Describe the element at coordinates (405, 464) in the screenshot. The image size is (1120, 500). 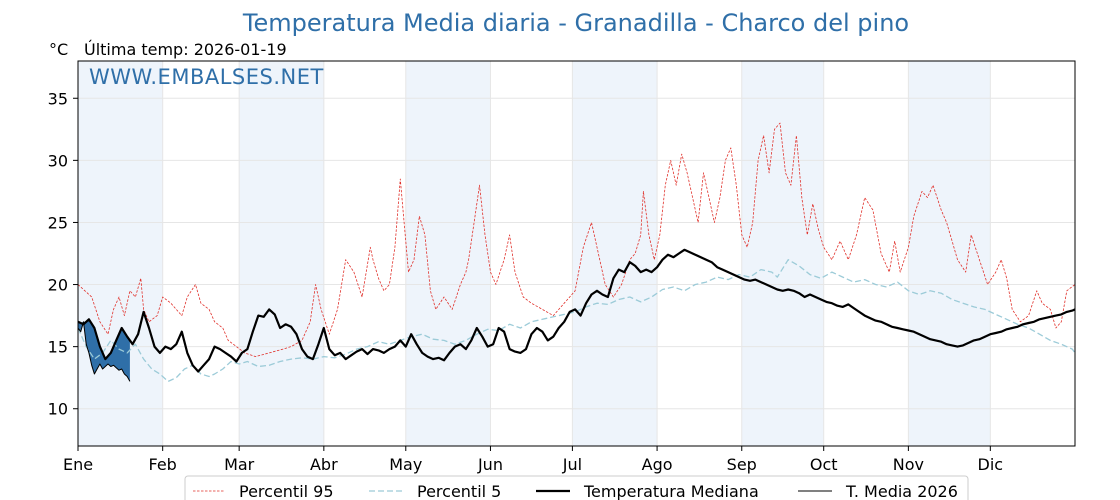
I see `x-tick-label-may: May` at that location.